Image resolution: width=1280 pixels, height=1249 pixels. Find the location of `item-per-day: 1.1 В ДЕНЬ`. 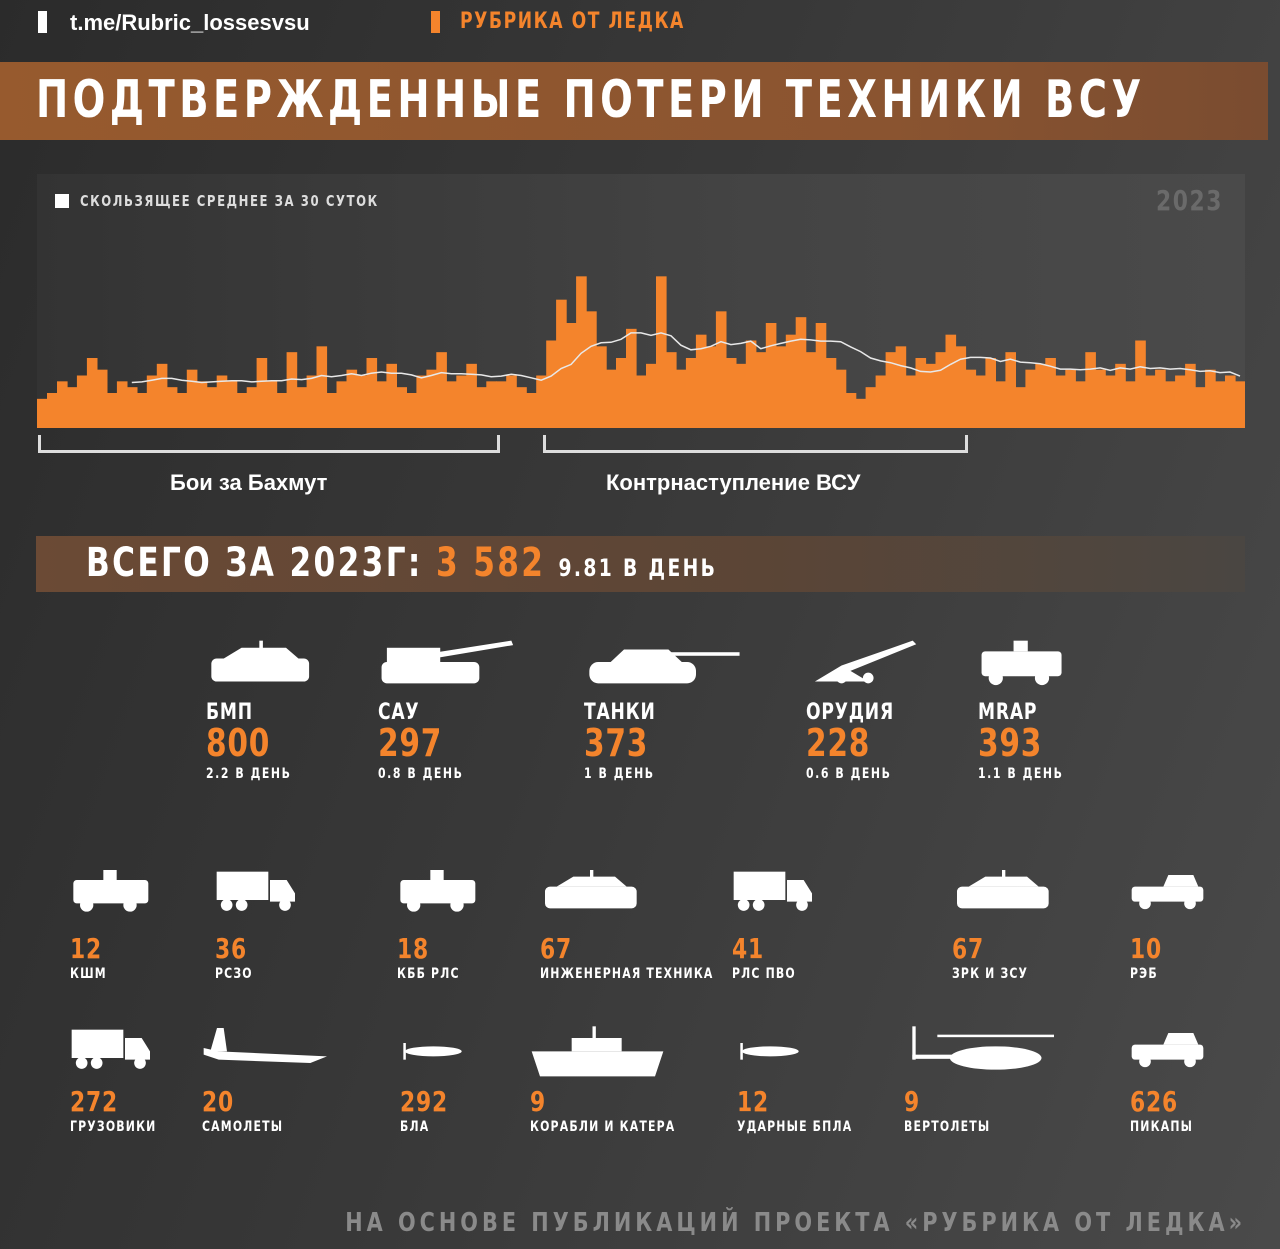

item-per-day: 1.1 В ДЕНЬ is located at coordinates (1021, 774).